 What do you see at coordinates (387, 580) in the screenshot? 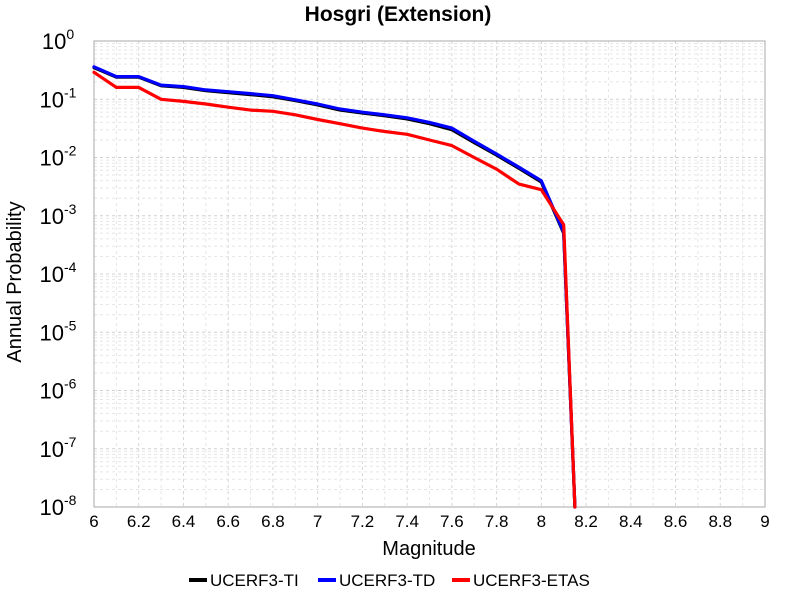
I see `legend-label: UCERF3-TD` at bounding box center [387, 580].